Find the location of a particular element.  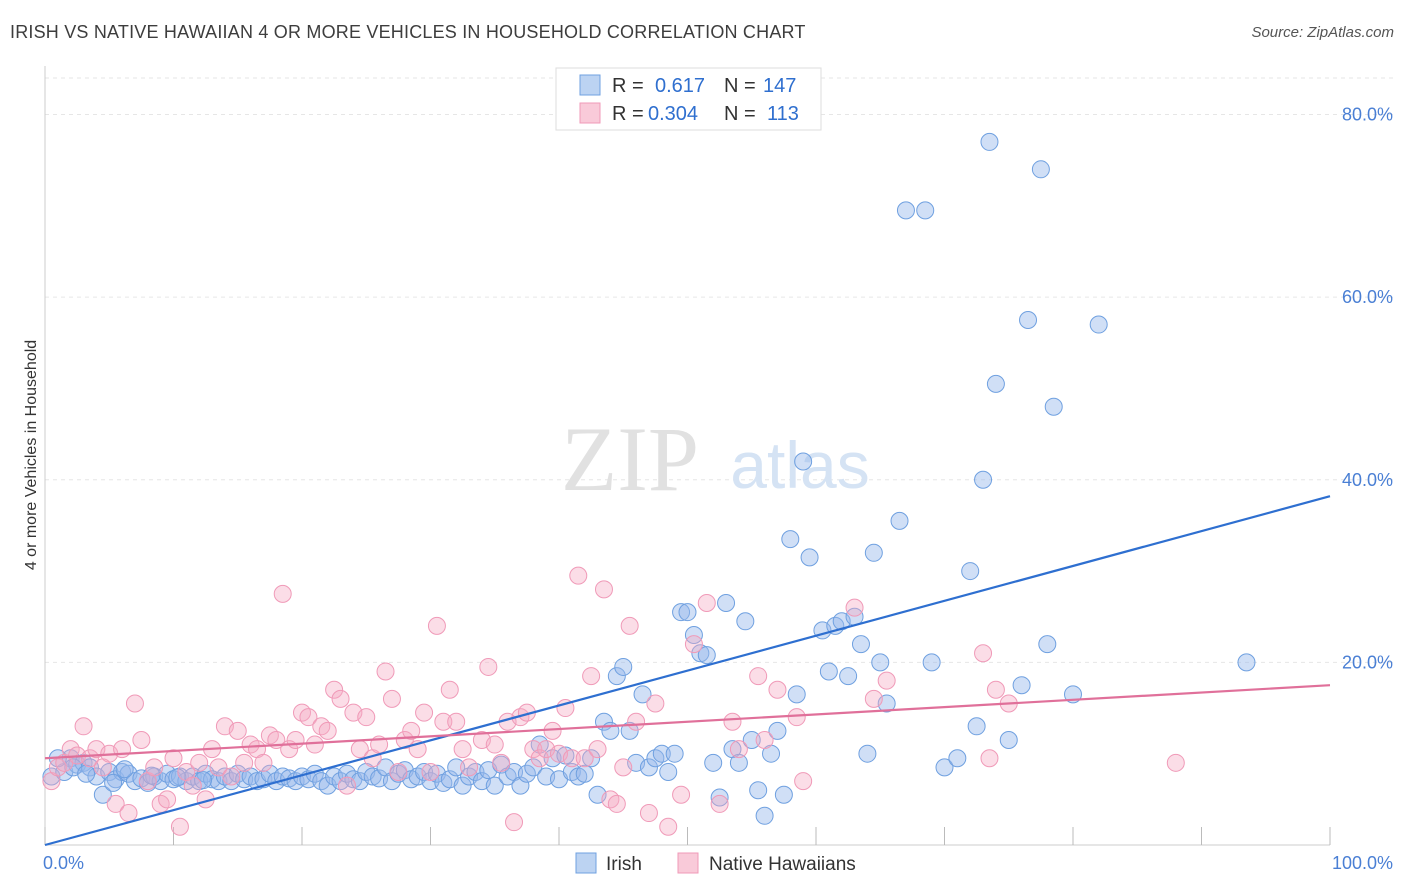

x-tick-label-max: 100.0% is located at coordinates (1362, 863).